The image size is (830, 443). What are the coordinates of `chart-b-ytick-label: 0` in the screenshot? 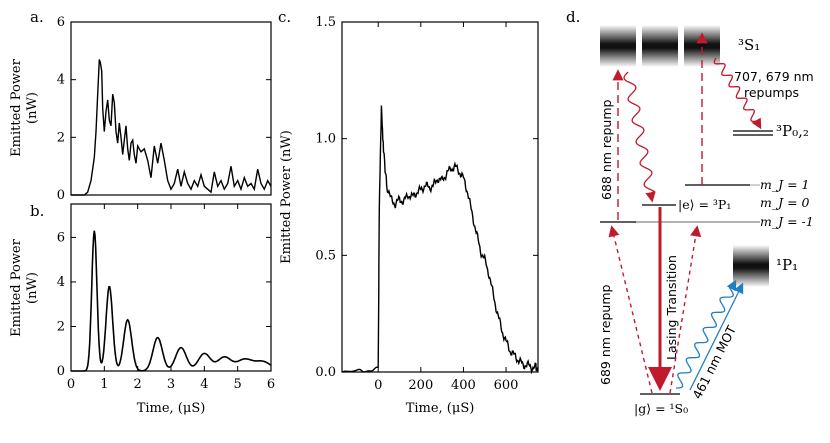 It's located at (61, 371).